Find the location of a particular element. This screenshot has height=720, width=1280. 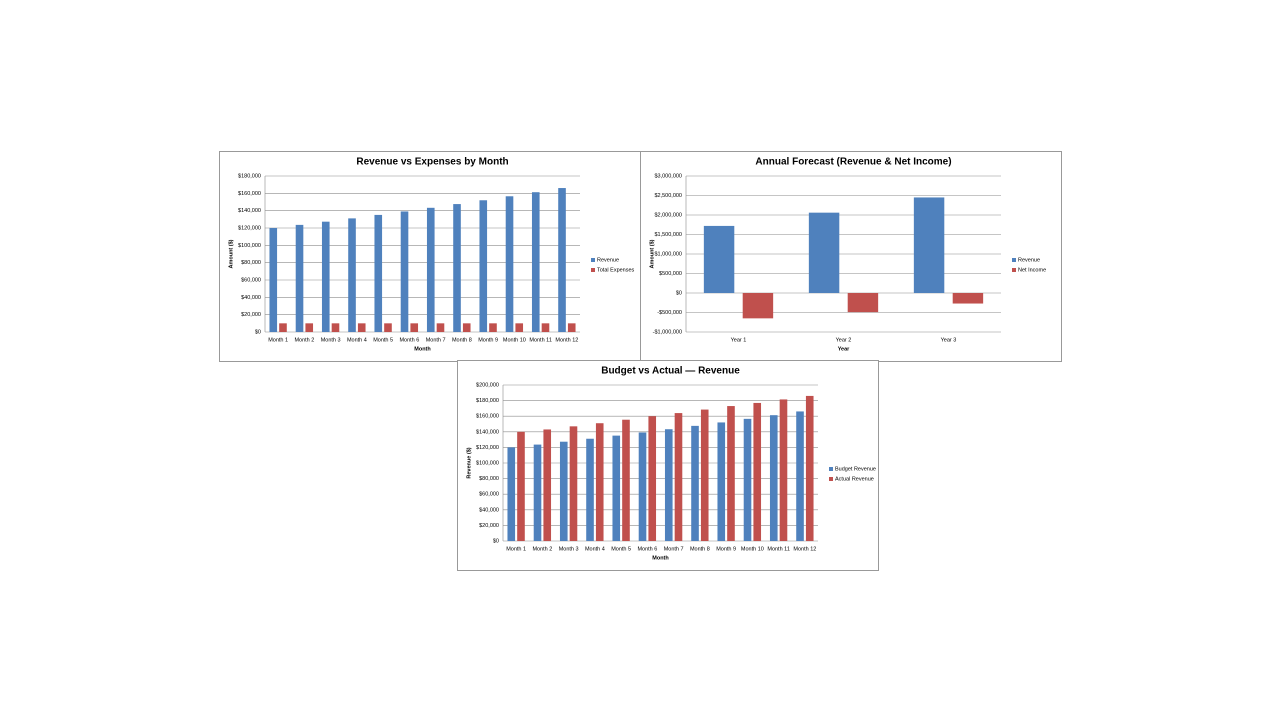

y-tick-label: $2,500,000 is located at coordinates (668, 196).